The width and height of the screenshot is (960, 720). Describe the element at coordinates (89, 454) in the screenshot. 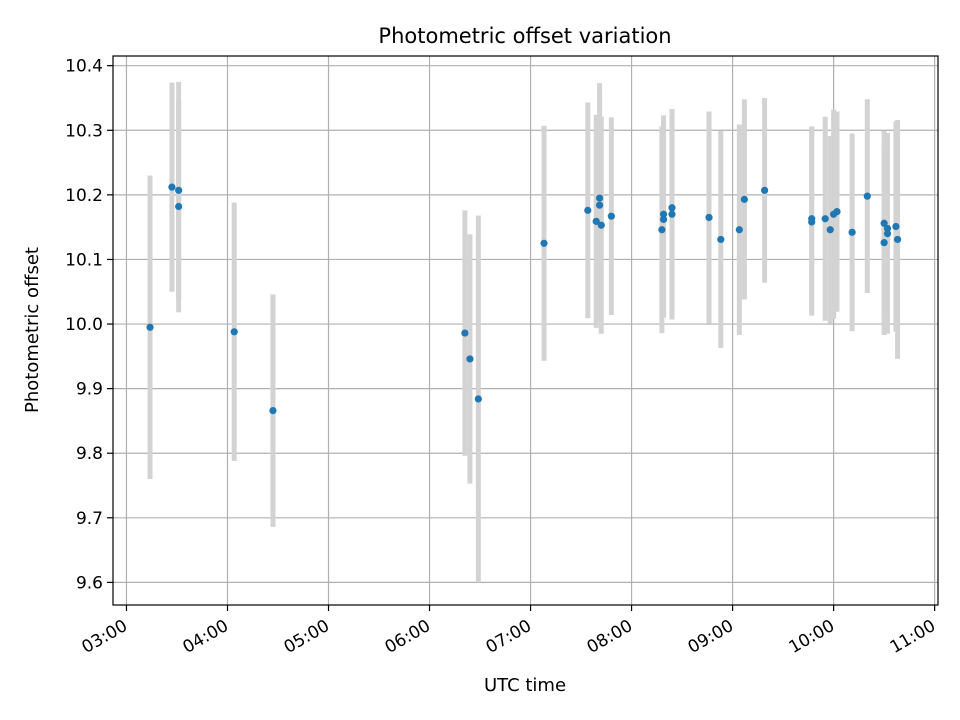

I see `y-tick-label: 9.8` at that location.